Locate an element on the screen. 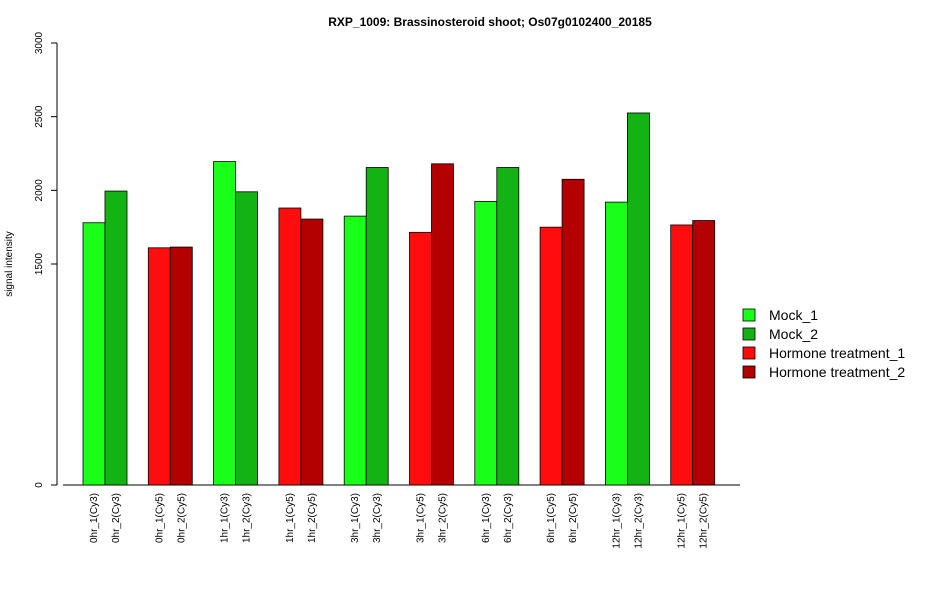 The height and width of the screenshot is (600, 950). legend-label: Hormone treatment_1 is located at coordinates (837, 353).